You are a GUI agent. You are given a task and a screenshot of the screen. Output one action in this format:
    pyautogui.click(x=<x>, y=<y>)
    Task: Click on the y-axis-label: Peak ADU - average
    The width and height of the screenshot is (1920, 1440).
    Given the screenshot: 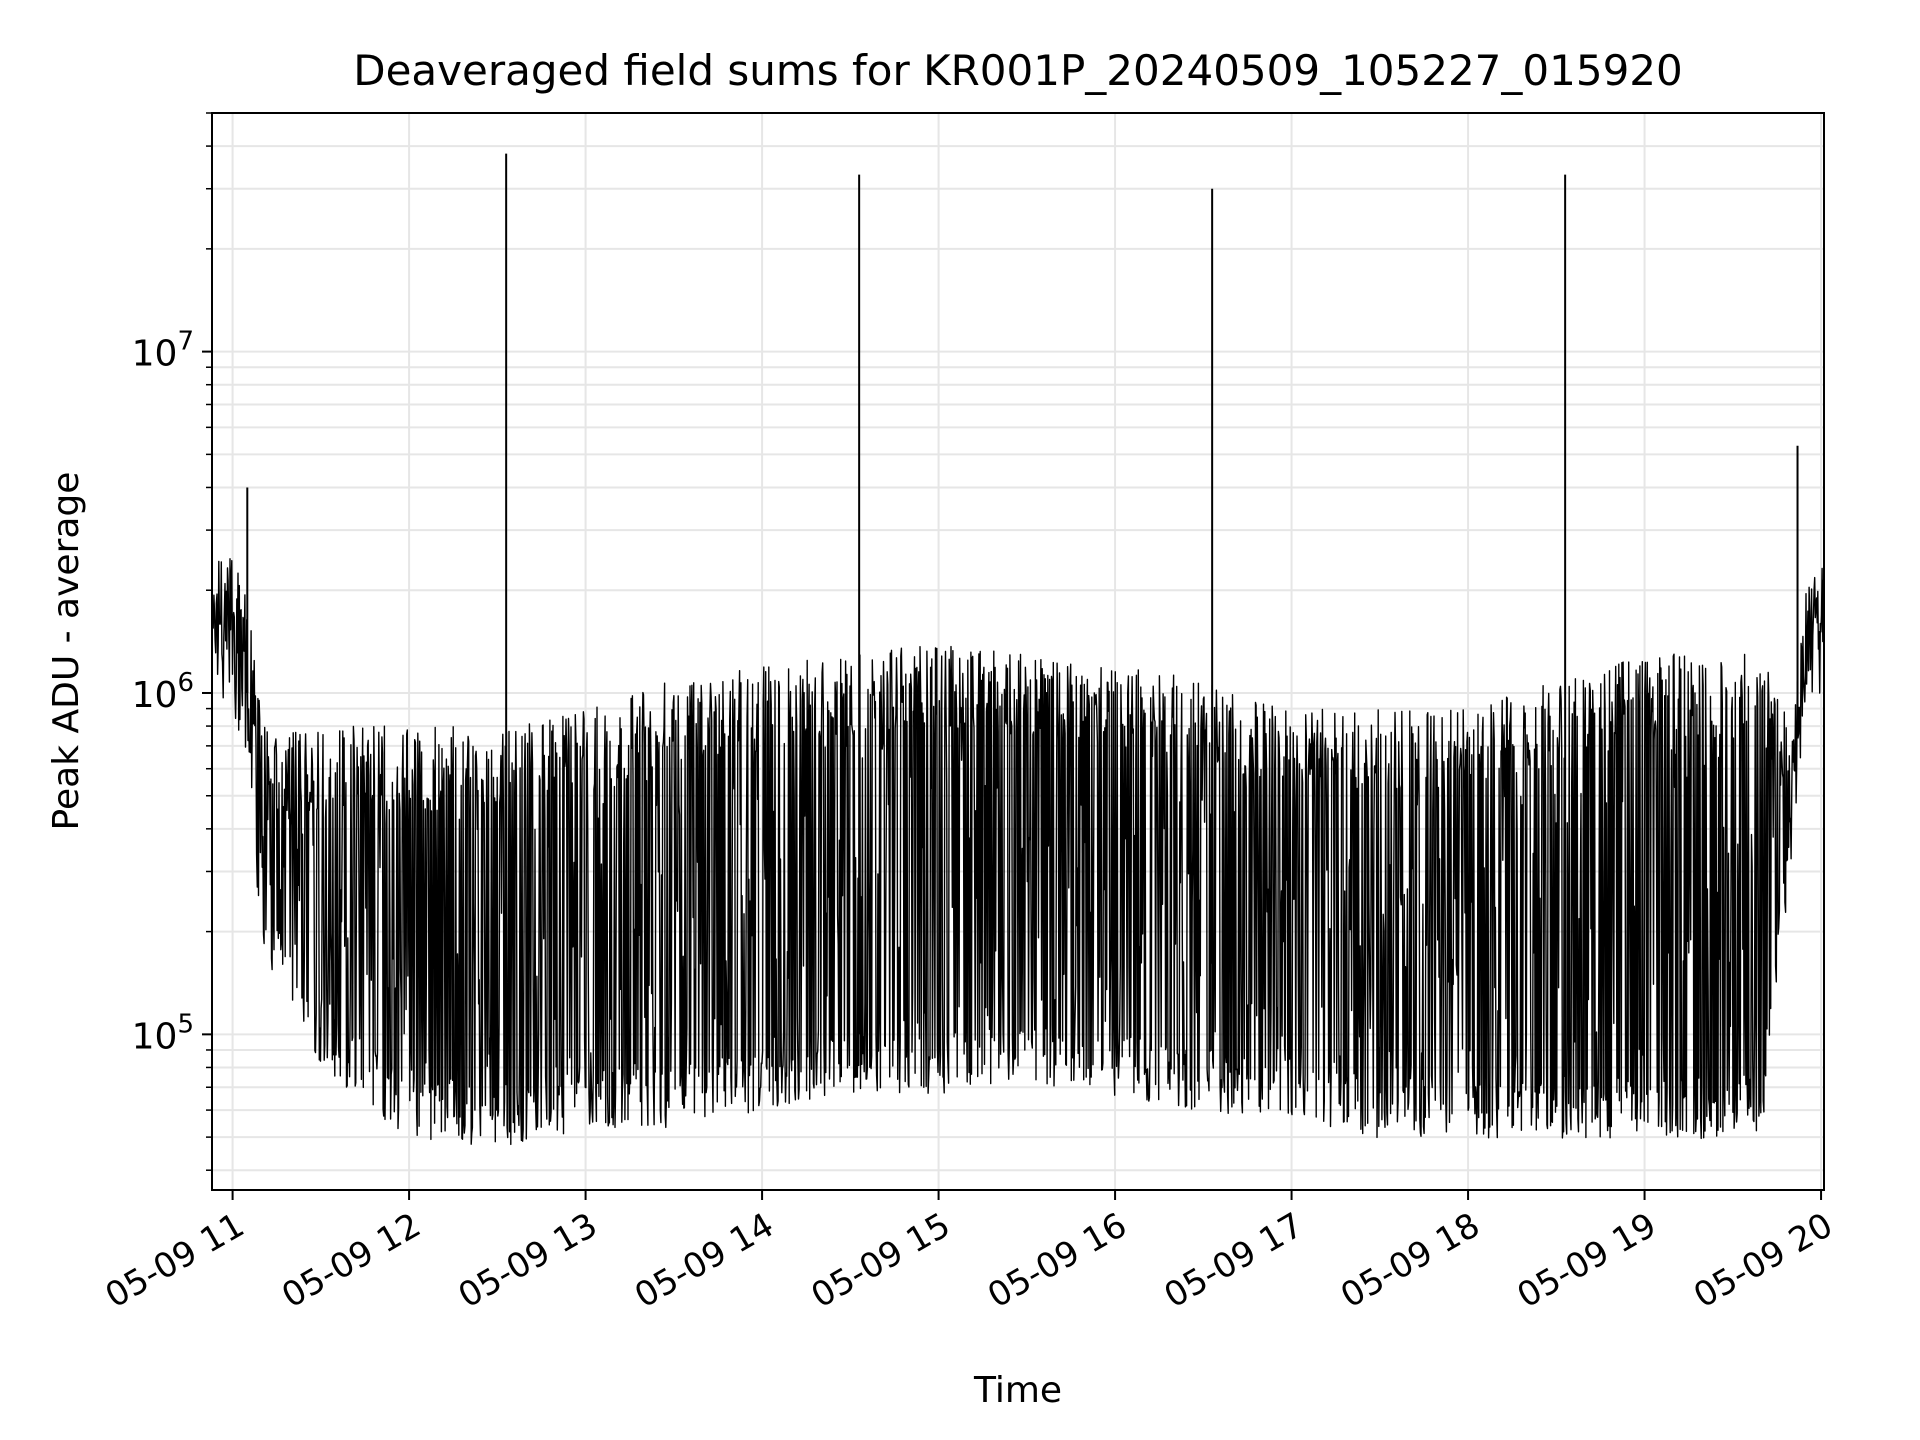 What is the action you would take?
    pyautogui.click(x=66, y=651)
    